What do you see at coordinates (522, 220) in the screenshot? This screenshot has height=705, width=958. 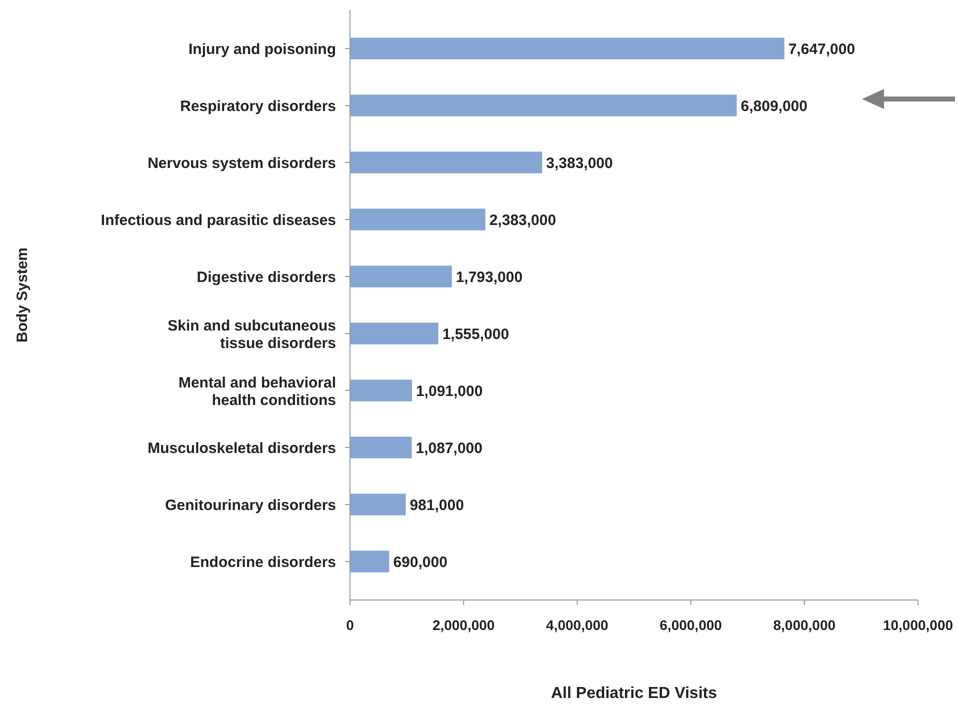 I see `data-label: 2,383,000` at bounding box center [522, 220].